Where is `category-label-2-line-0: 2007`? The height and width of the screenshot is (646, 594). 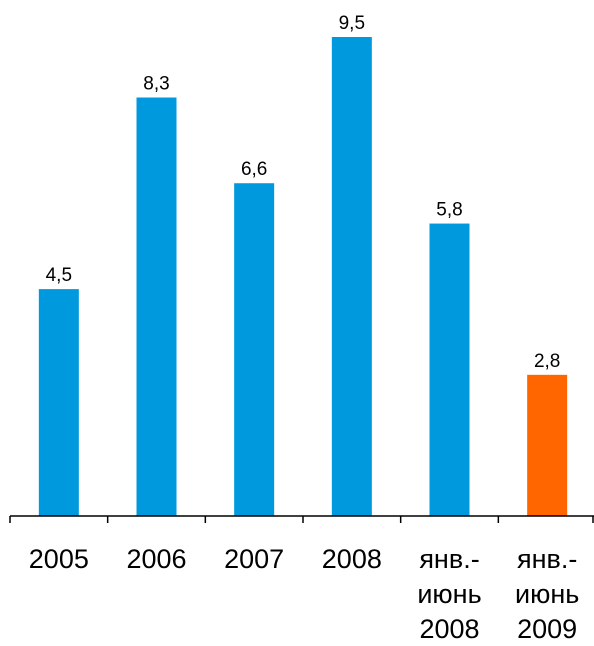
category-label-2-line-0: 2007 is located at coordinates (254, 559).